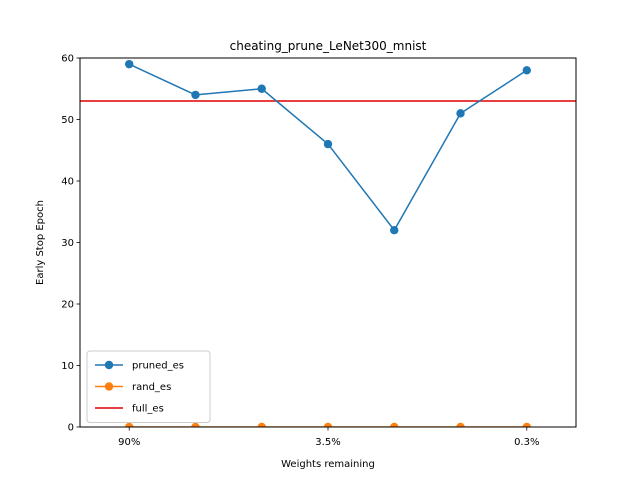 This screenshot has height=480, width=640. I want to click on legend-frame, so click(148, 386).